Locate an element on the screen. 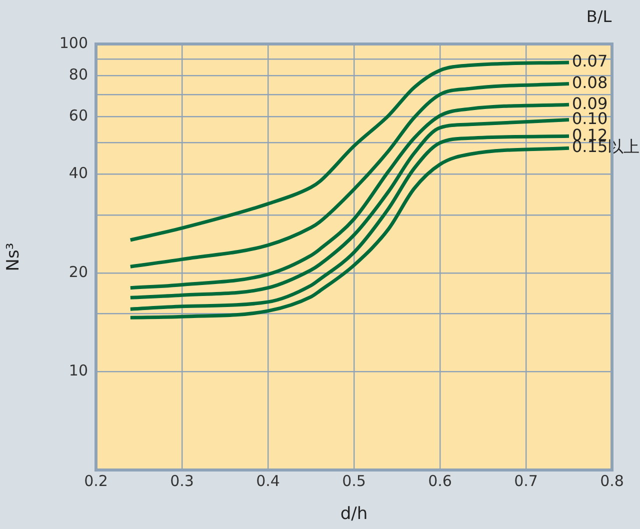 This screenshot has width=640, height=529. y-tick-label: 100 is located at coordinates (73, 43).